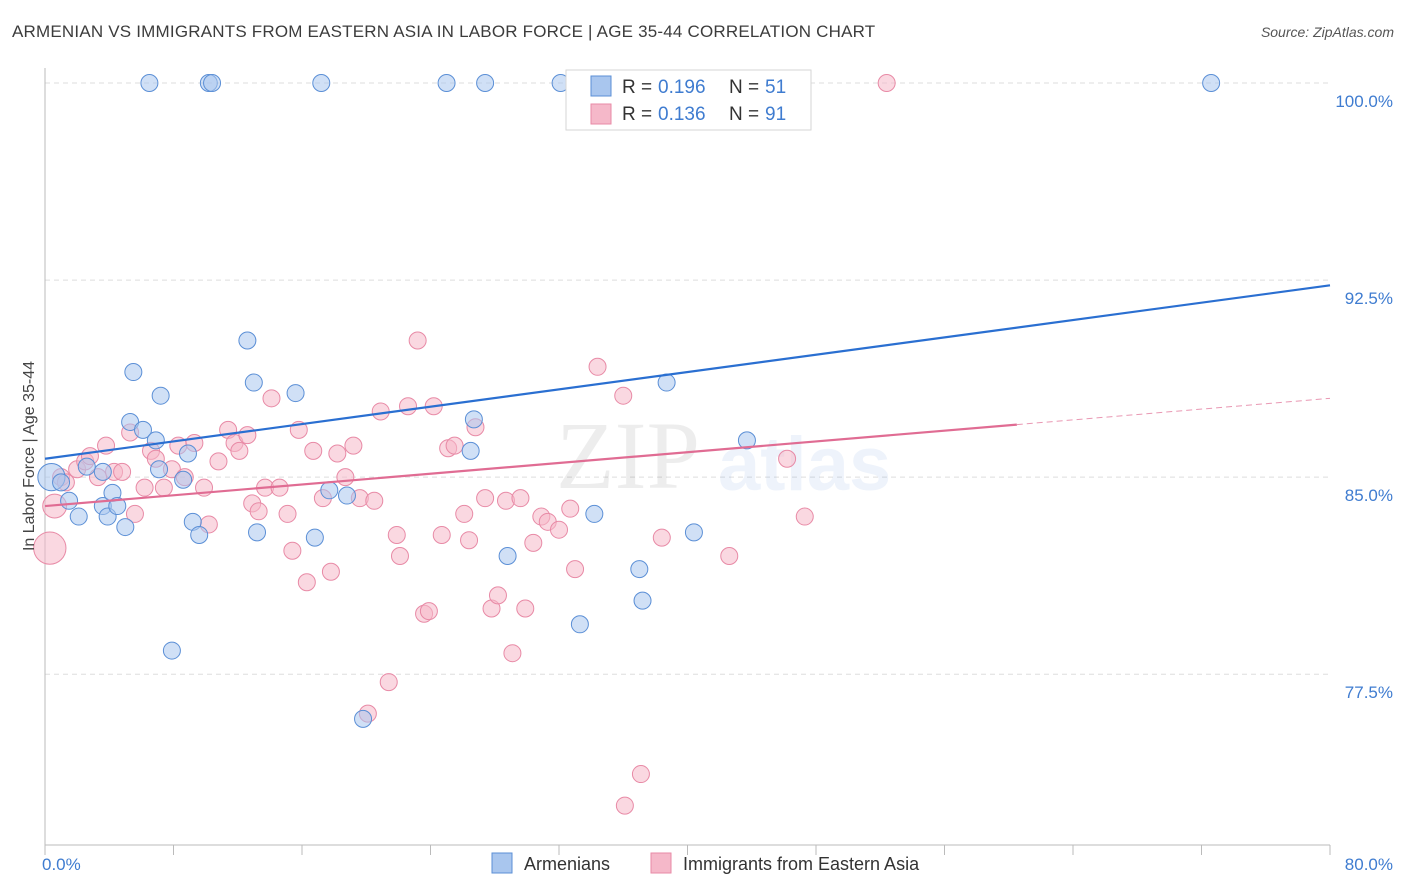 The image size is (1406, 892). Describe the element at coordinates (775, 87) in the screenshot. I see `legend-top-n-value: 51` at that location.